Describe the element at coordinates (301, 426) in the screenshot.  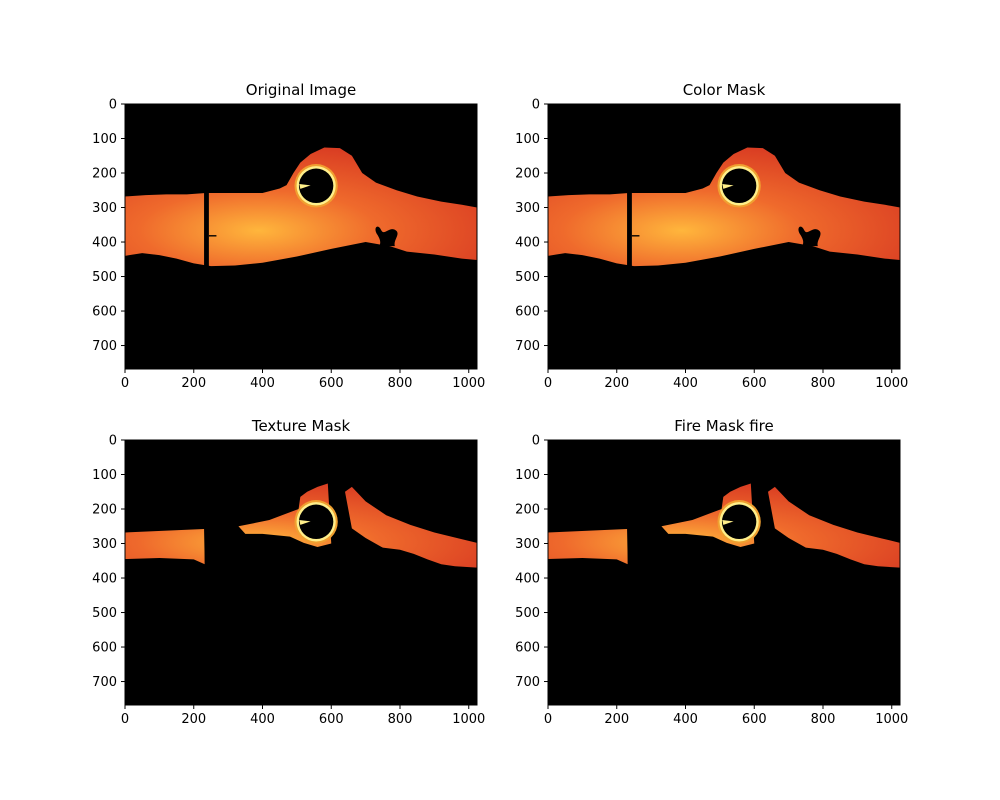
I see `panel-title: Texture Mask` at that location.